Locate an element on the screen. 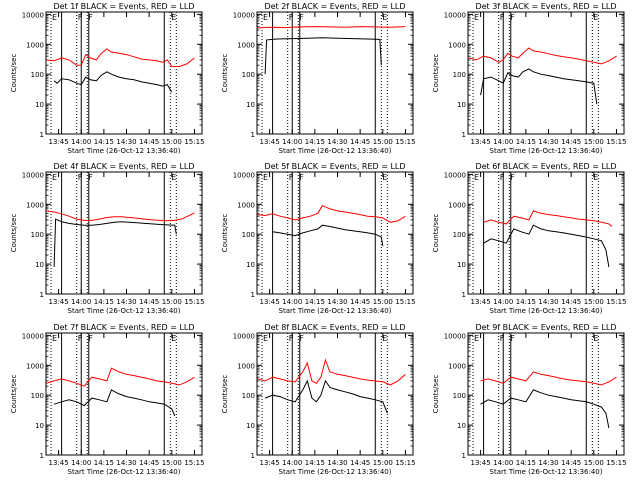  panel-title: Det 6f BLACK = Events, RED = LLD is located at coordinates (545, 166).